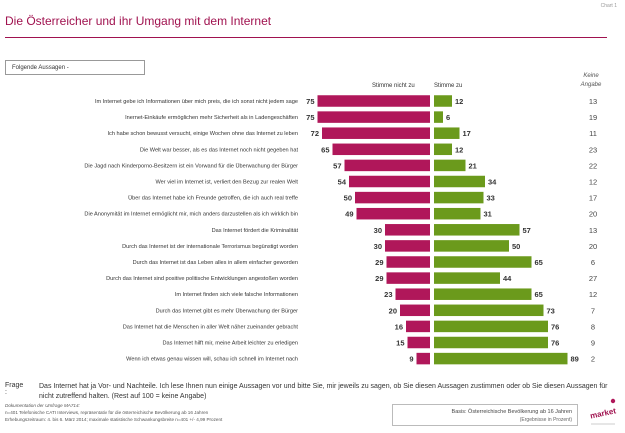 The image size is (625, 433). Describe the element at coordinates (378, 230) in the screenshot. I see `value-stimme-nicht-zu: 30` at that location.